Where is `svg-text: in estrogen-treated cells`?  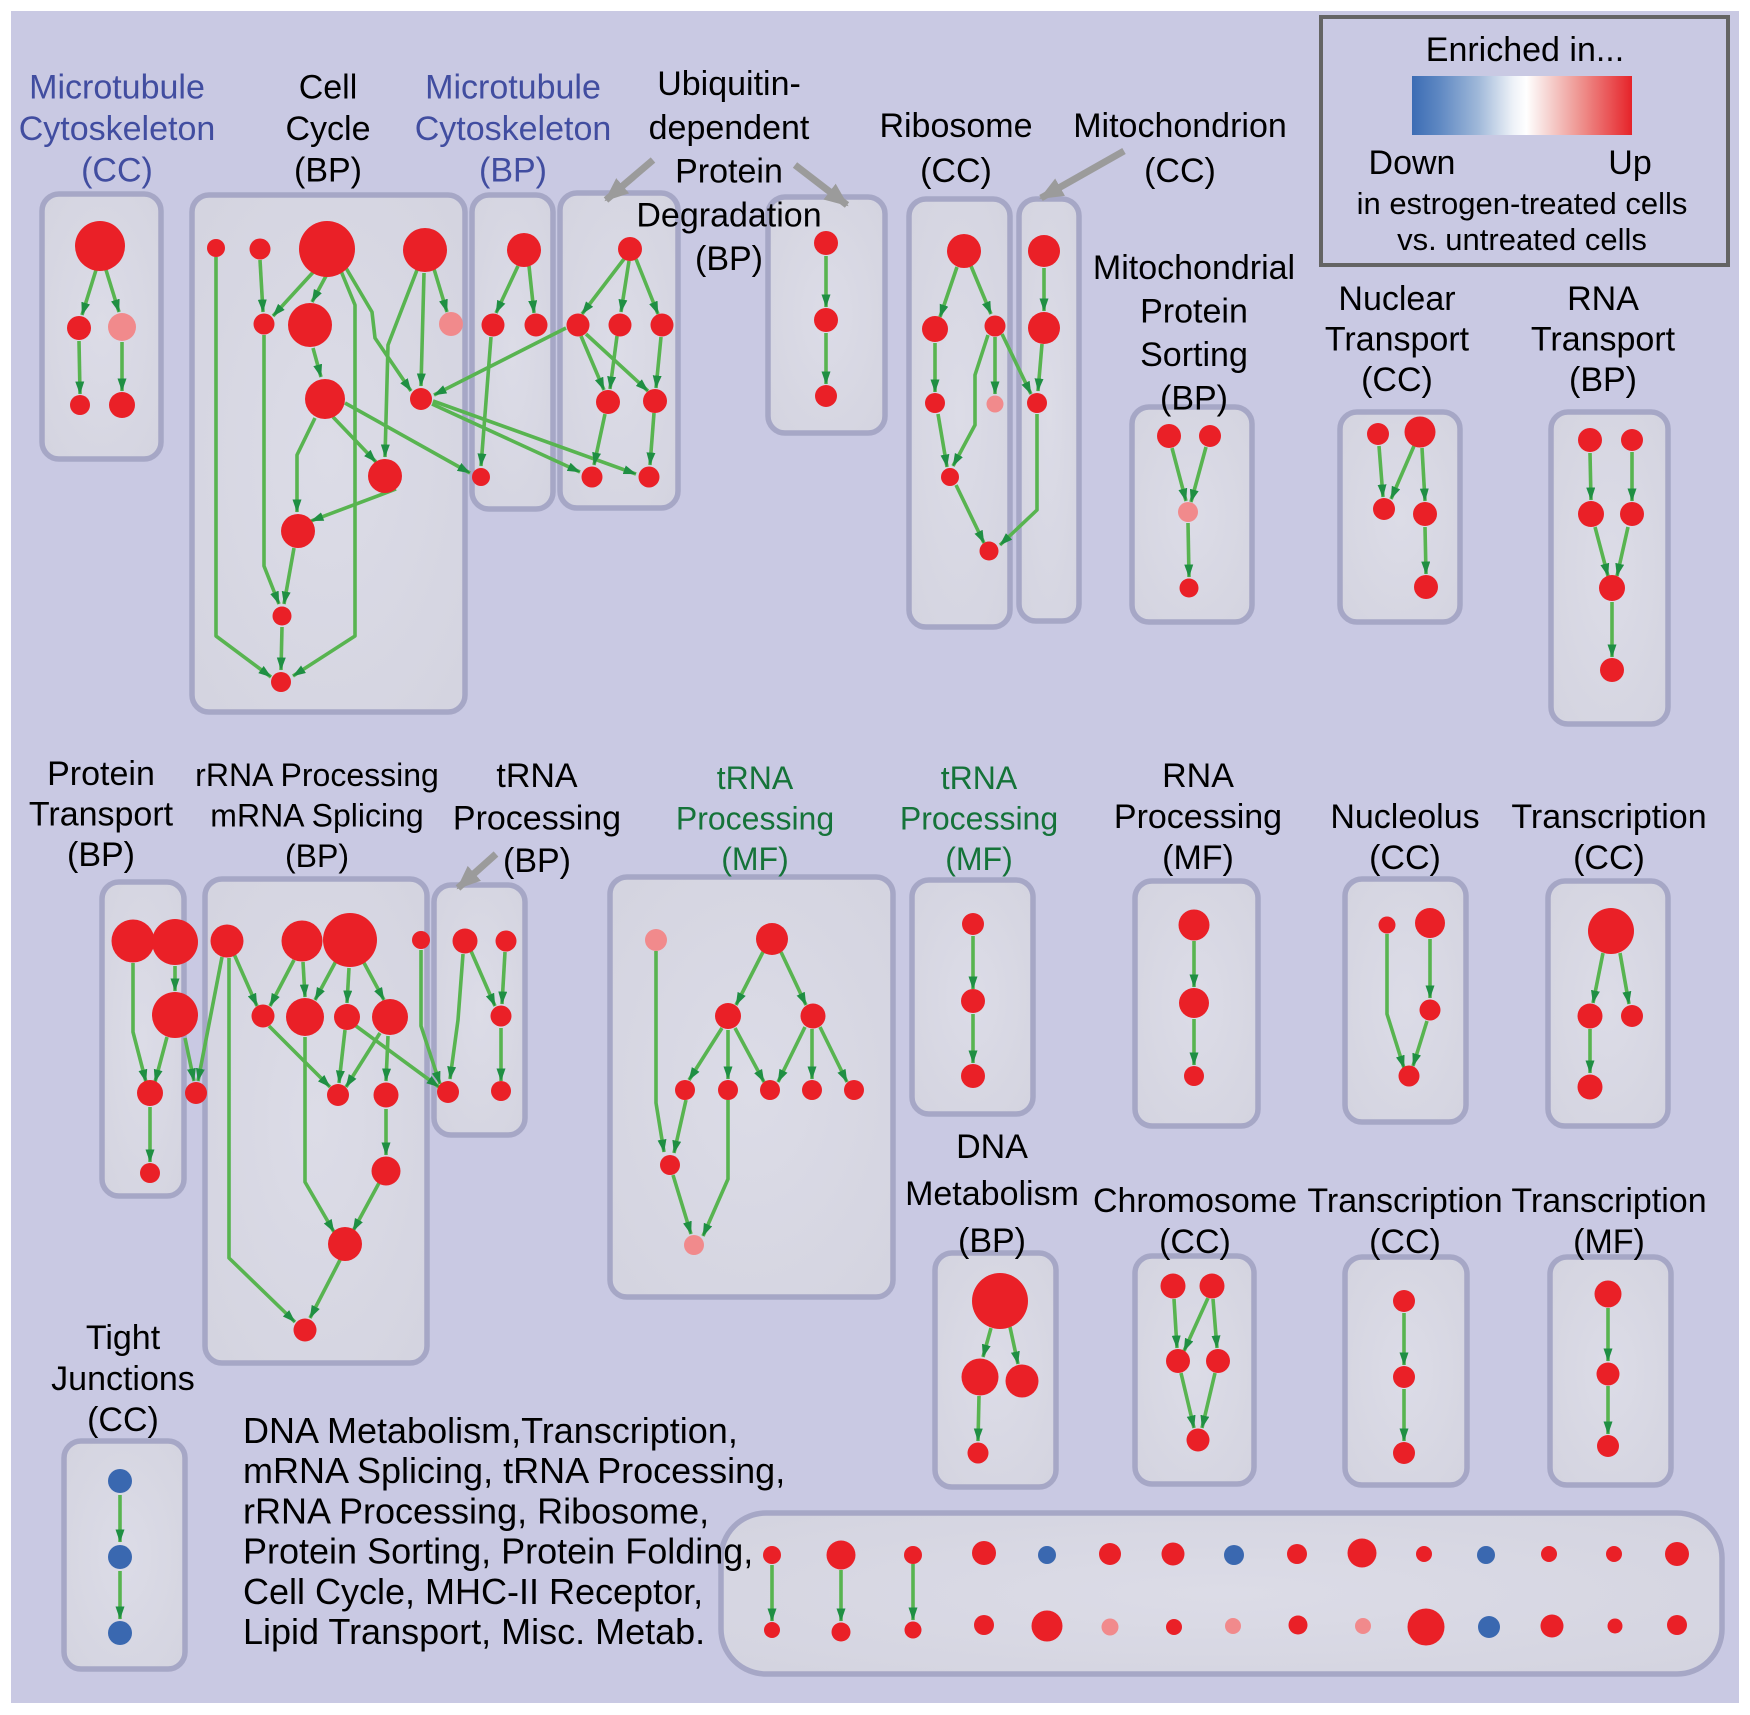 svg-text: in estrogen-treated cells is located at coordinates (1522, 203).